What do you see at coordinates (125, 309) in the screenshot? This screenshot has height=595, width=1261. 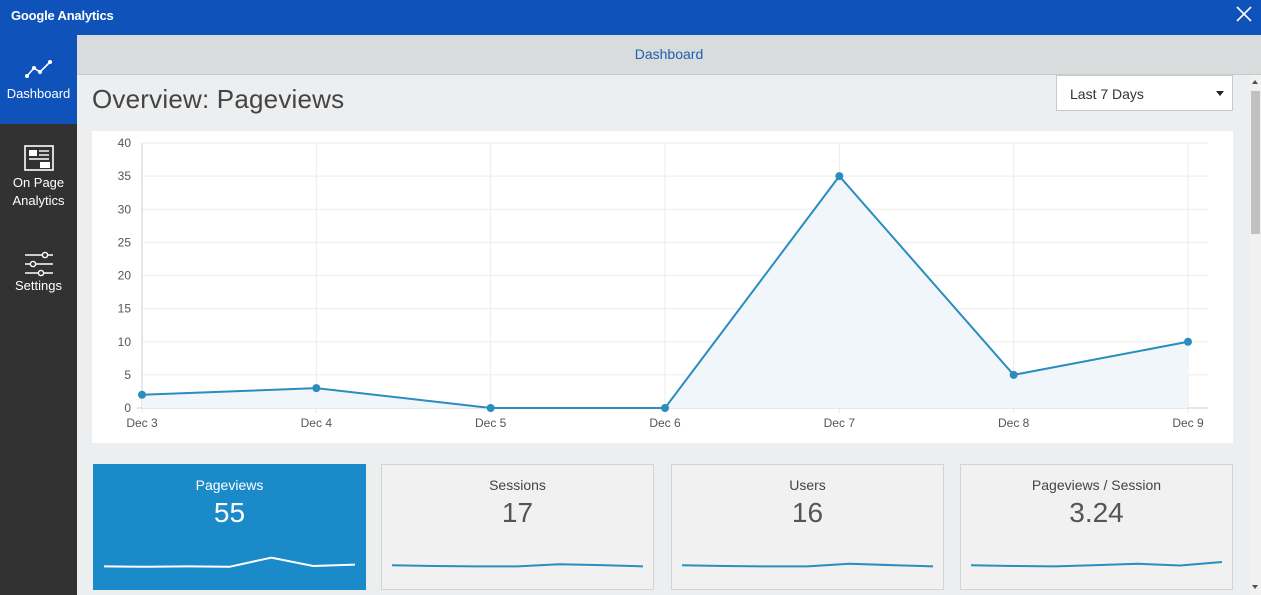 I see `y-tick-label: 15` at bounding box center [125, 309].